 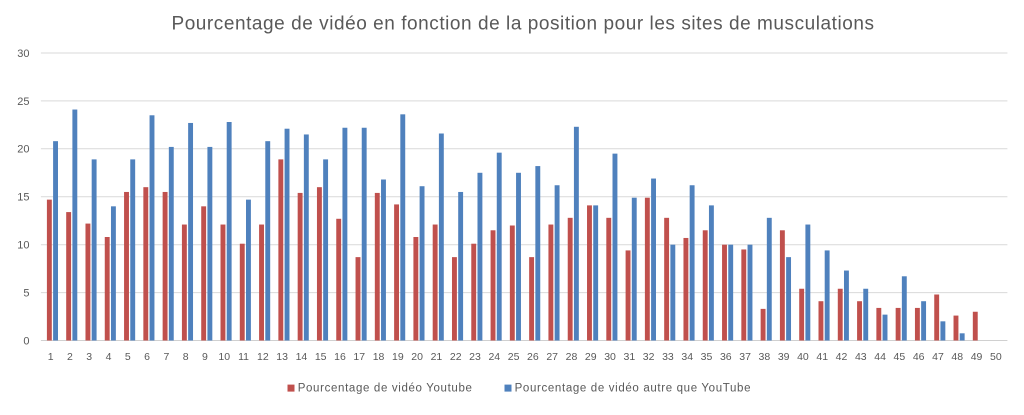 What do you see at coordinates (26, 341) in the screenshot?
I see `svg-text: 0` at bounding box center [26, 341].